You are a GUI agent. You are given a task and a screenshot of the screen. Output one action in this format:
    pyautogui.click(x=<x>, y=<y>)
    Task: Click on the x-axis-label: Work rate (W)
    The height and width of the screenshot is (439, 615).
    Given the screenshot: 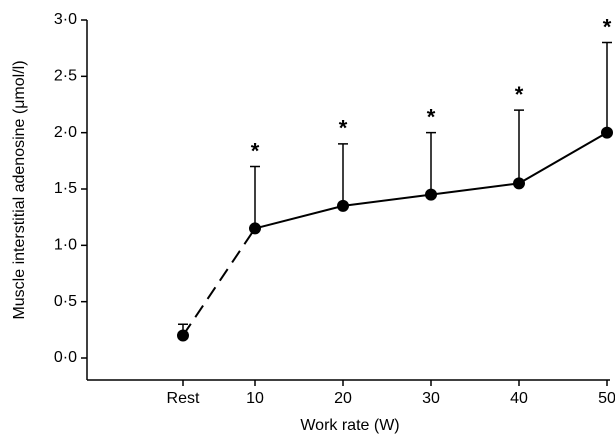 What is the action you would take?
    pyautogui.click(x=349, y=425)
    